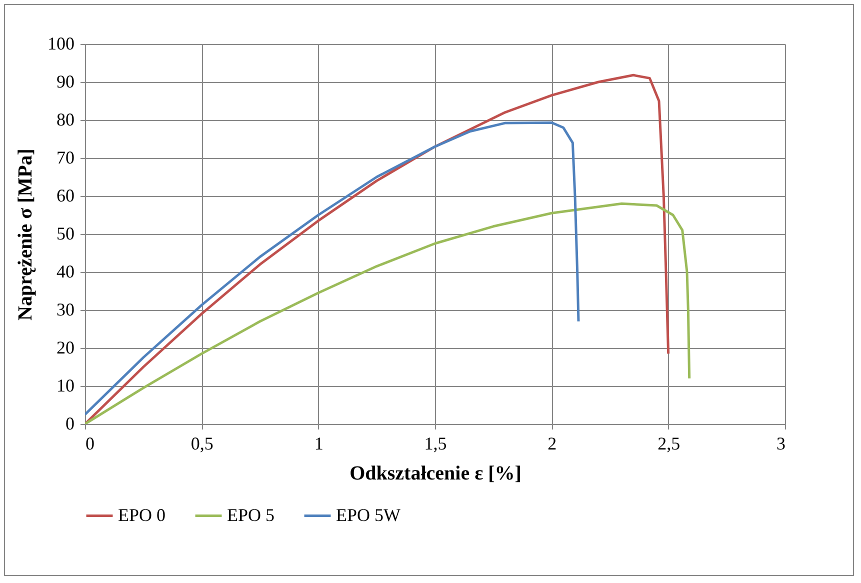  Describe the element at coordinates (65, 82) in the screenshot. I see `y-tick-label: 90` at that location.